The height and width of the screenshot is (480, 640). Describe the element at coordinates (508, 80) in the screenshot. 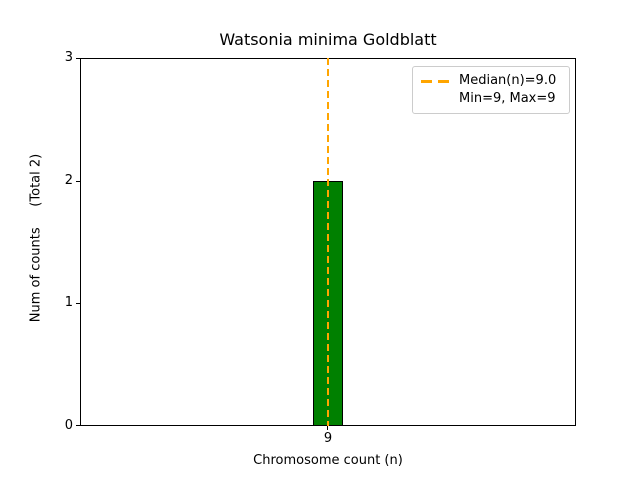

I see `legend-label: Median(n)=9.0` at that location.